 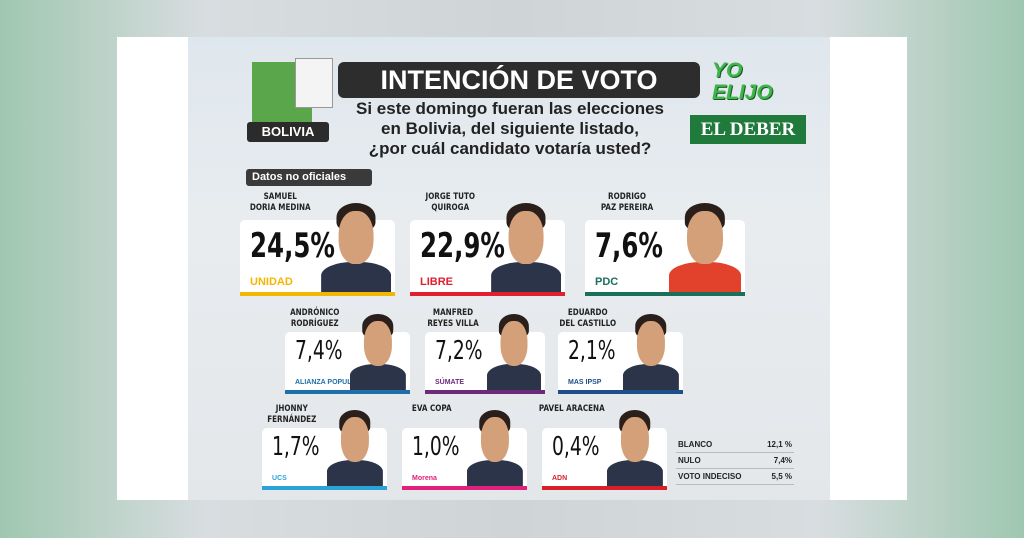 What do you see at coordinates (519, 80) in the screenshot?
I see `page-title: INTENCIÓN DE VOTO` at bounding box center [519, 80].